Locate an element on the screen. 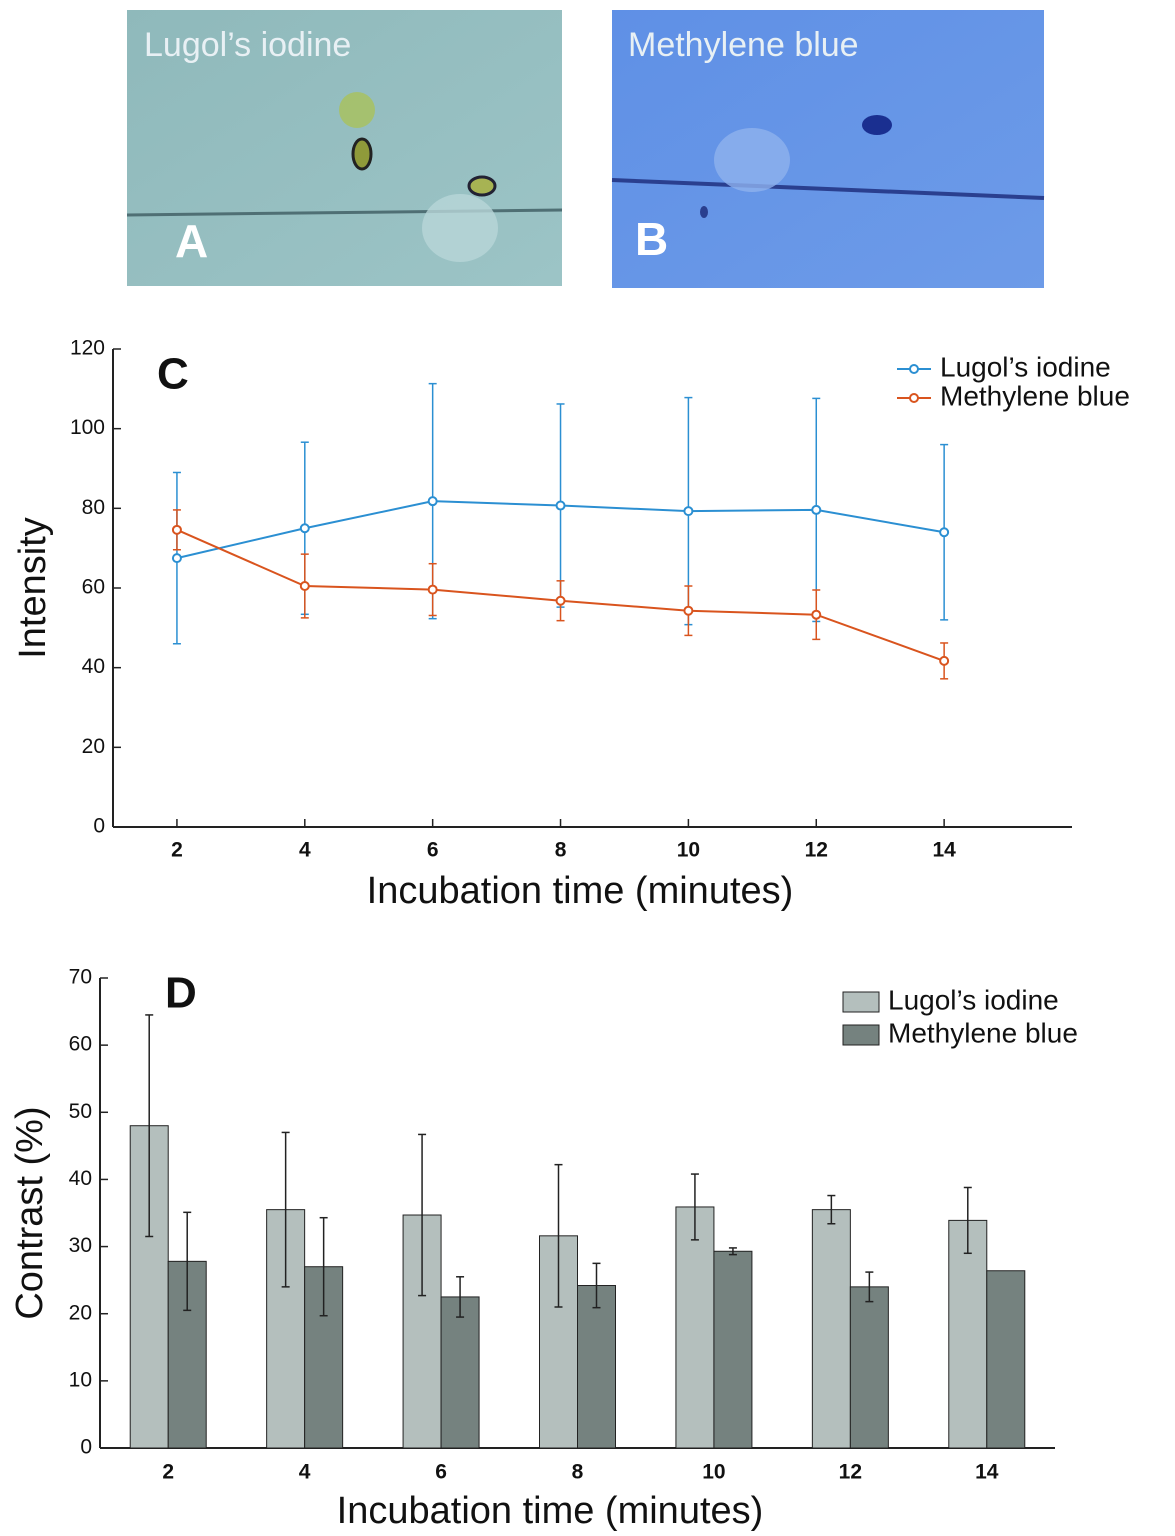 This screenshot has height=1536, width=1175. panel-label: C is located at coordinates (173, 374).